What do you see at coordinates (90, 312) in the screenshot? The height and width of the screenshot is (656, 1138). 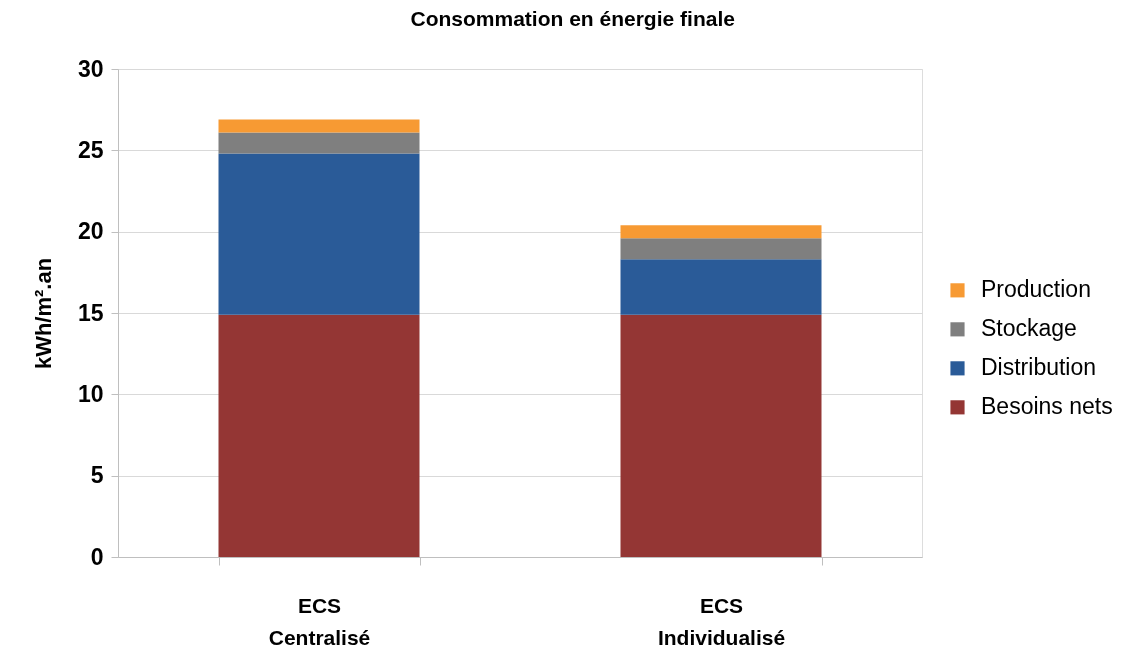 I see `y-tick-label: 15` at bounding box center [90, 312].